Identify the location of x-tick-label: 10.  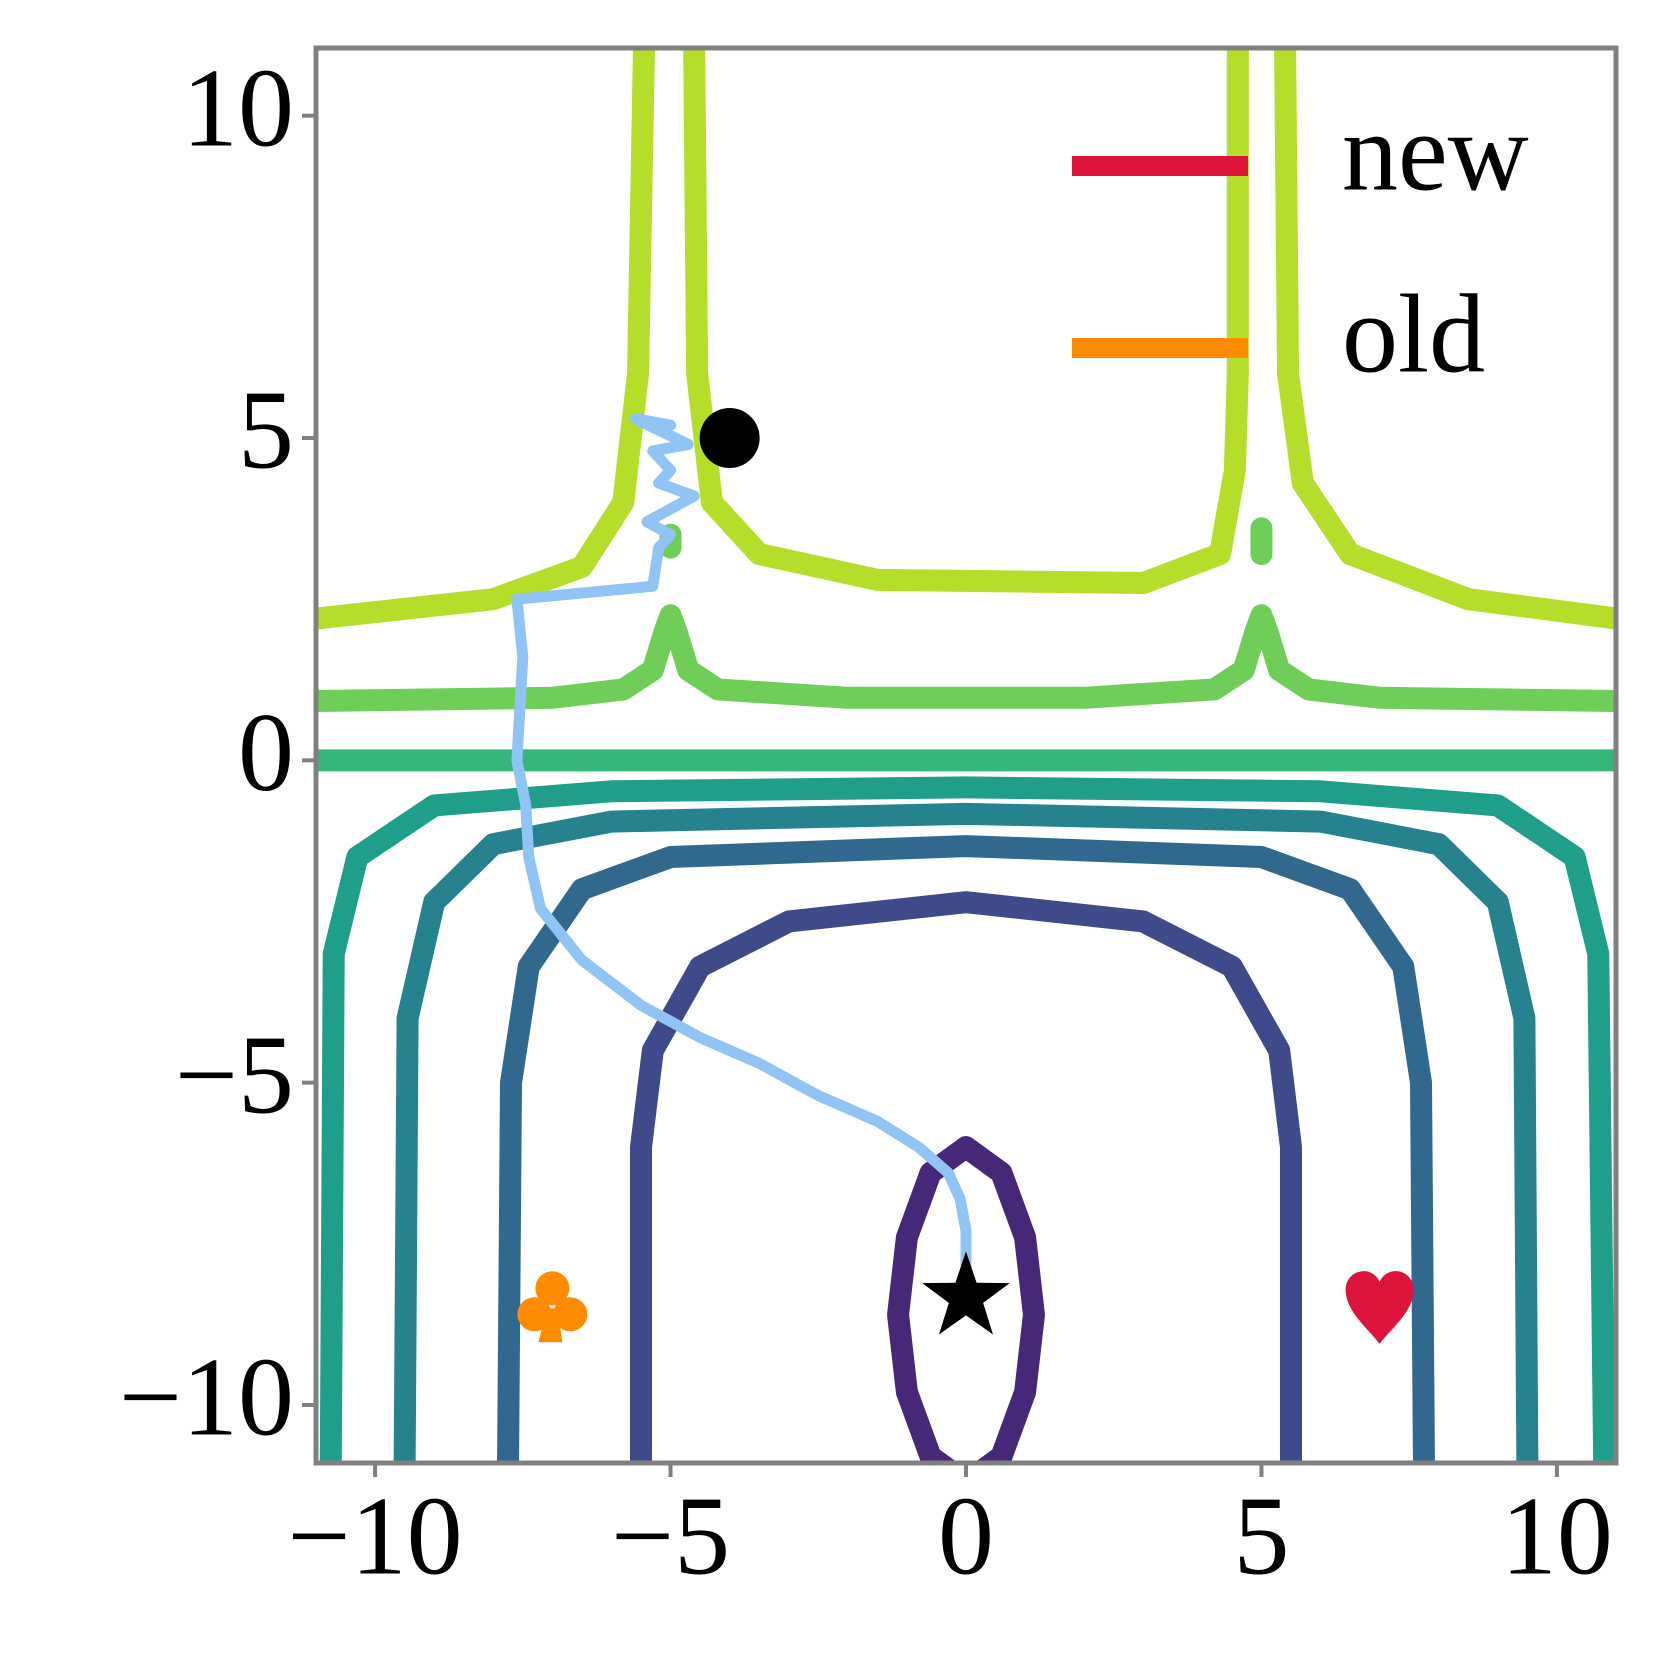
(1557, 1537).